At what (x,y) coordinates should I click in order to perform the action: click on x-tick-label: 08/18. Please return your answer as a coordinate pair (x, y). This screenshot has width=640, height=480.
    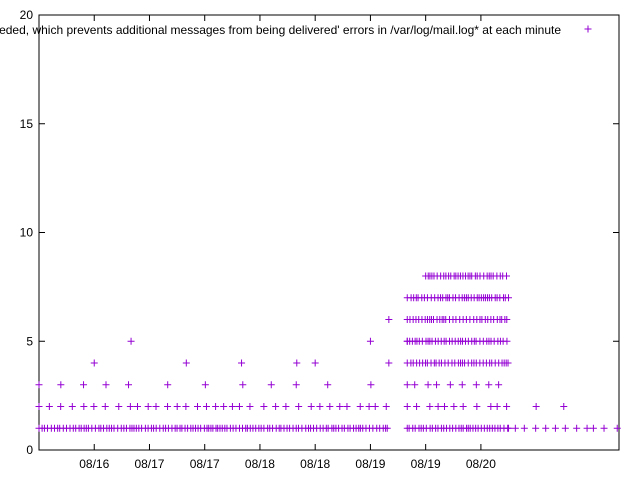
    Looking at the image, I should click on (315, 464).